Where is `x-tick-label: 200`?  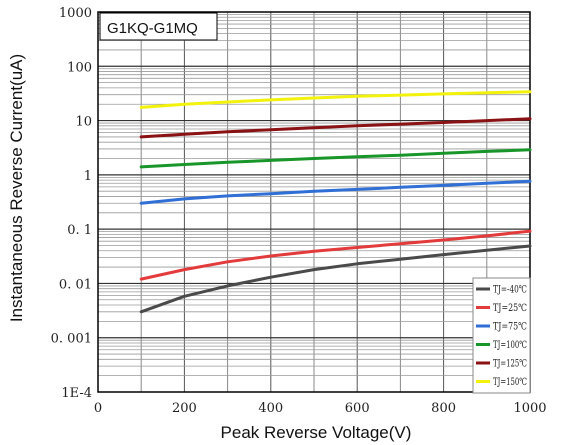
x-tick-label: 200 is located at coordinates (184, 408).